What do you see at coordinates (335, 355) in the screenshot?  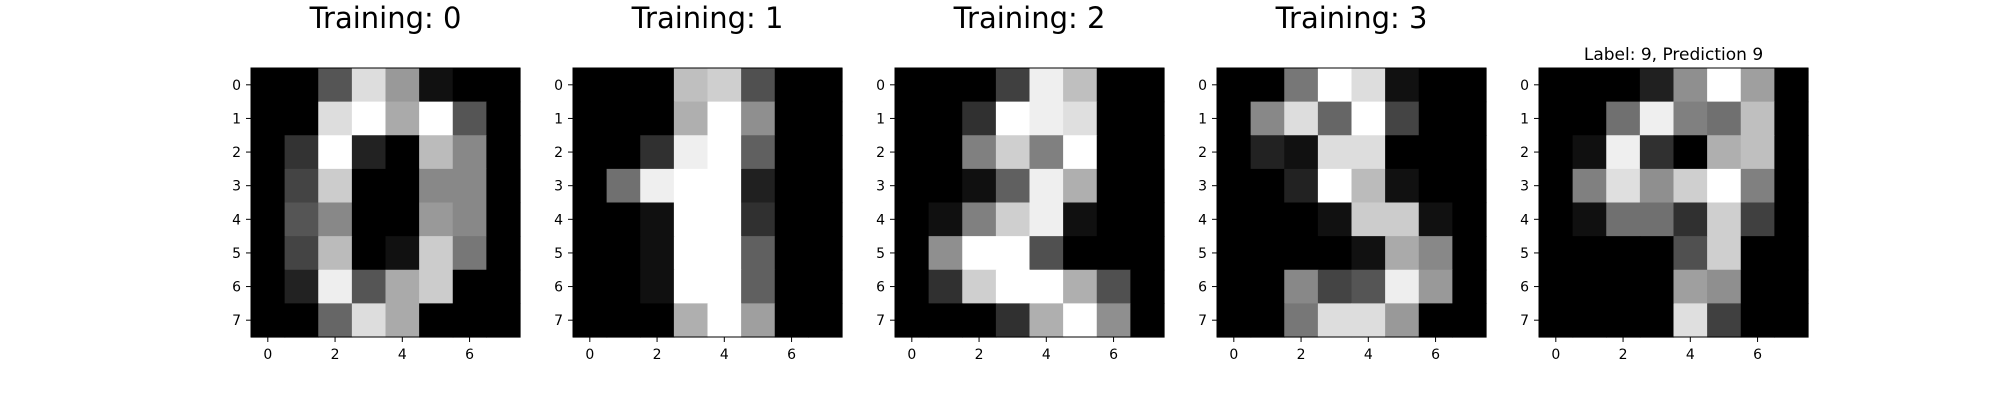 I see `x-tick-label: 2` at bounding box center [335, 355].